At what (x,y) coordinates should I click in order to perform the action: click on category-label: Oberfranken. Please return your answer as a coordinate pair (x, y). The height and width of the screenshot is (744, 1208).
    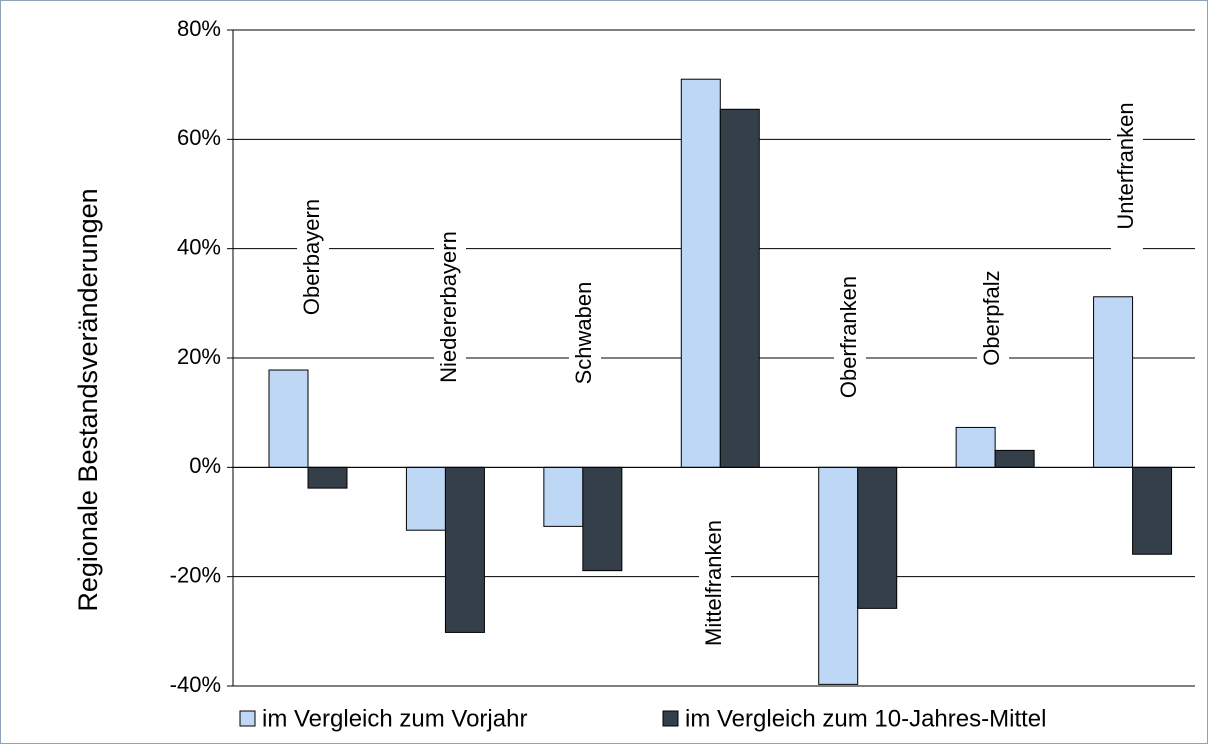
    Looking at the image, I should click on (848, 337).